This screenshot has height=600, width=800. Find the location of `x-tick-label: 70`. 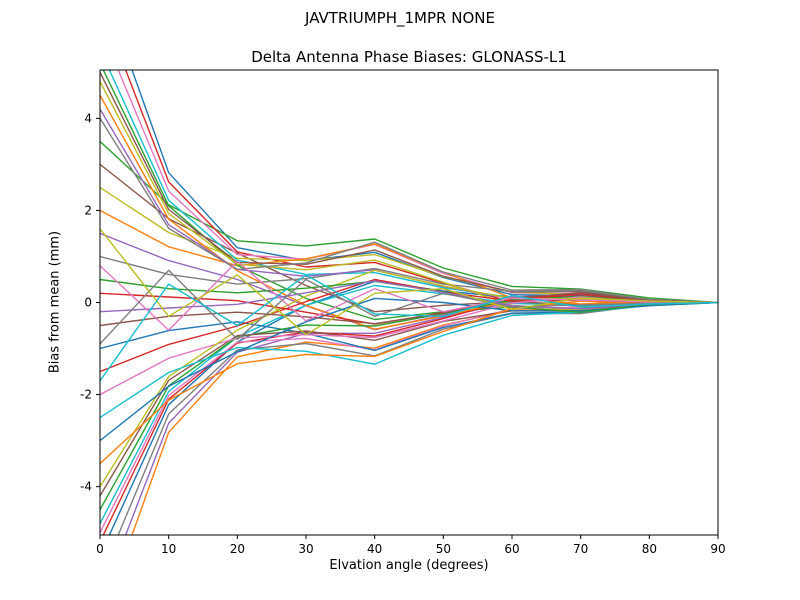

x-tick-label: 70 is located at coordinates (580, 549).